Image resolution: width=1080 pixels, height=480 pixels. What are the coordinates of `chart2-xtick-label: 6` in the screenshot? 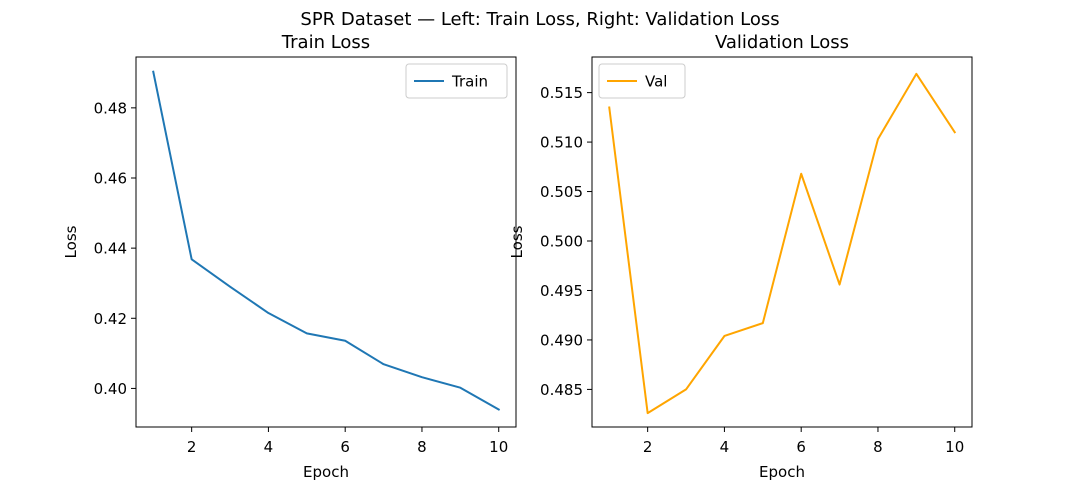 It's located at (801, 447).